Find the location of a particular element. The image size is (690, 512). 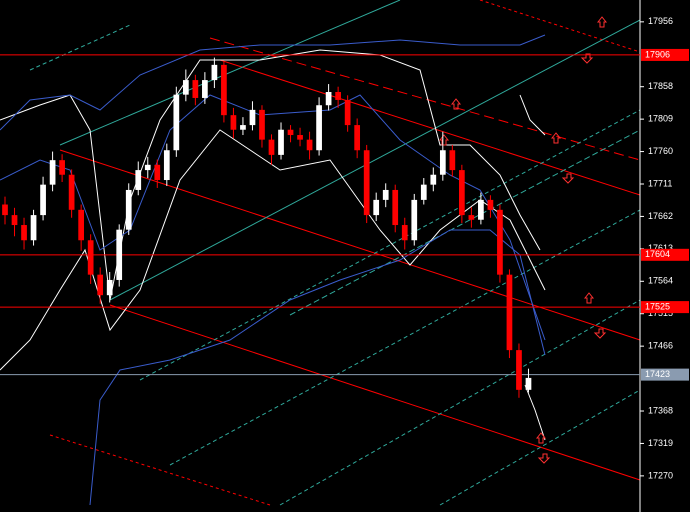

y-tick-label: 17613 is located at coordinates (660, 248).